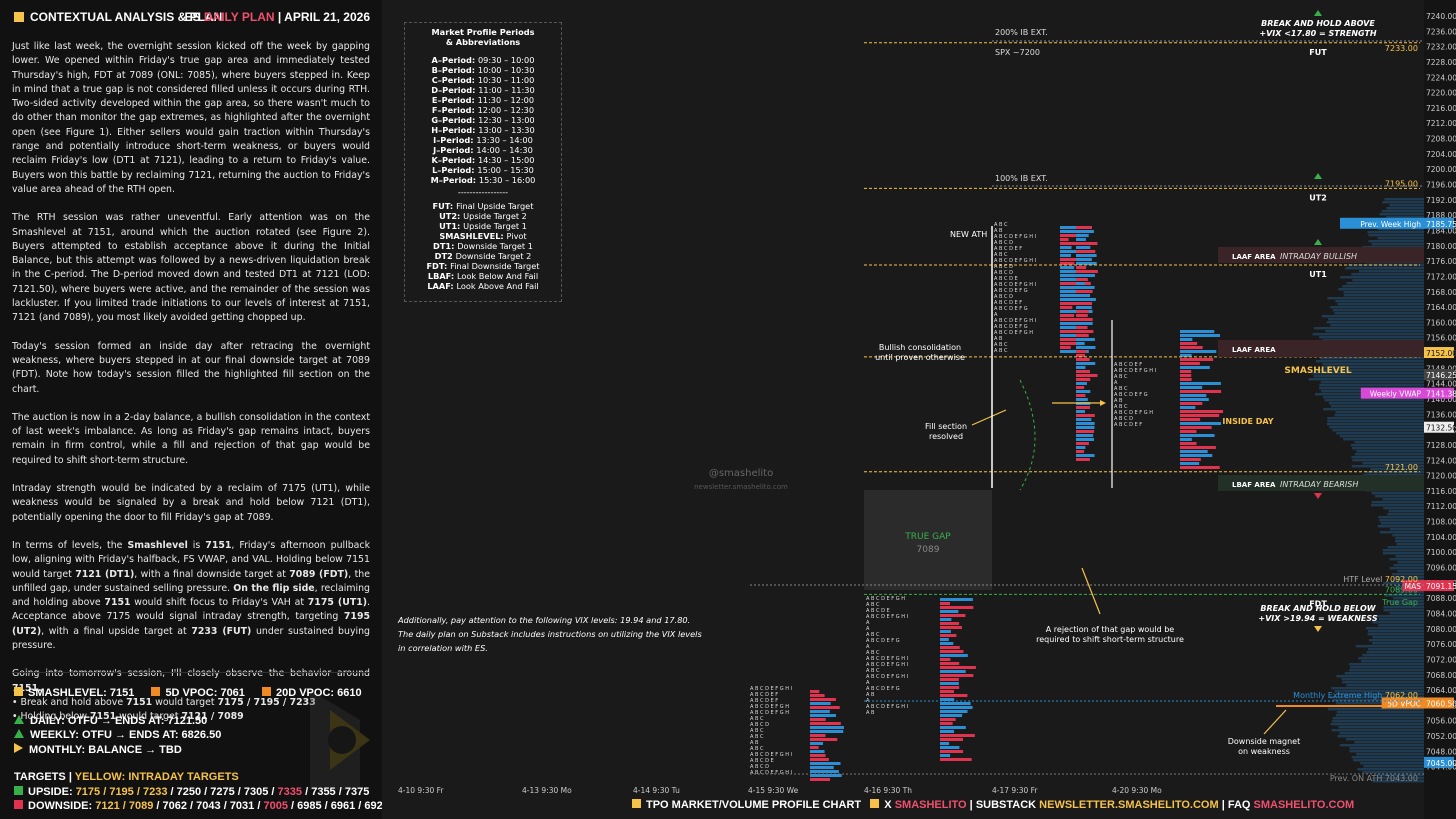 The image size is (1456, 819). Describe the element at coordinates (1304, 805) in the screenshot. I see `footer-faq-link: SMASHELITO.COM` at that location.